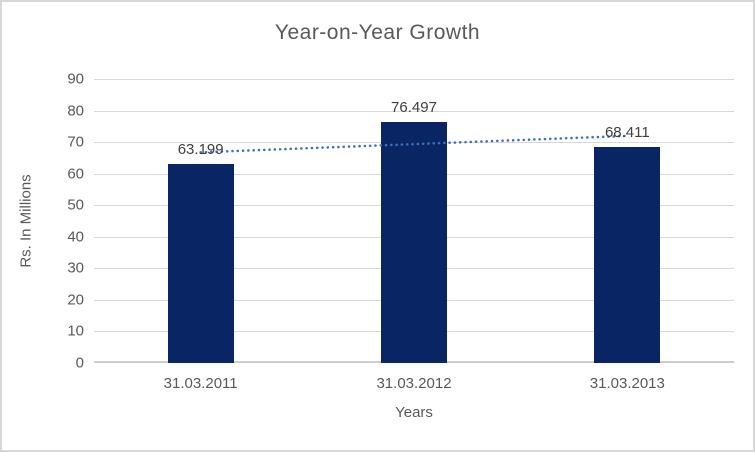 This screenshot has height=452, width=755. Describe the element at coordinates (414, 383) in the screenshot. I see `x-tick-label: 31.03.2012` at that location.